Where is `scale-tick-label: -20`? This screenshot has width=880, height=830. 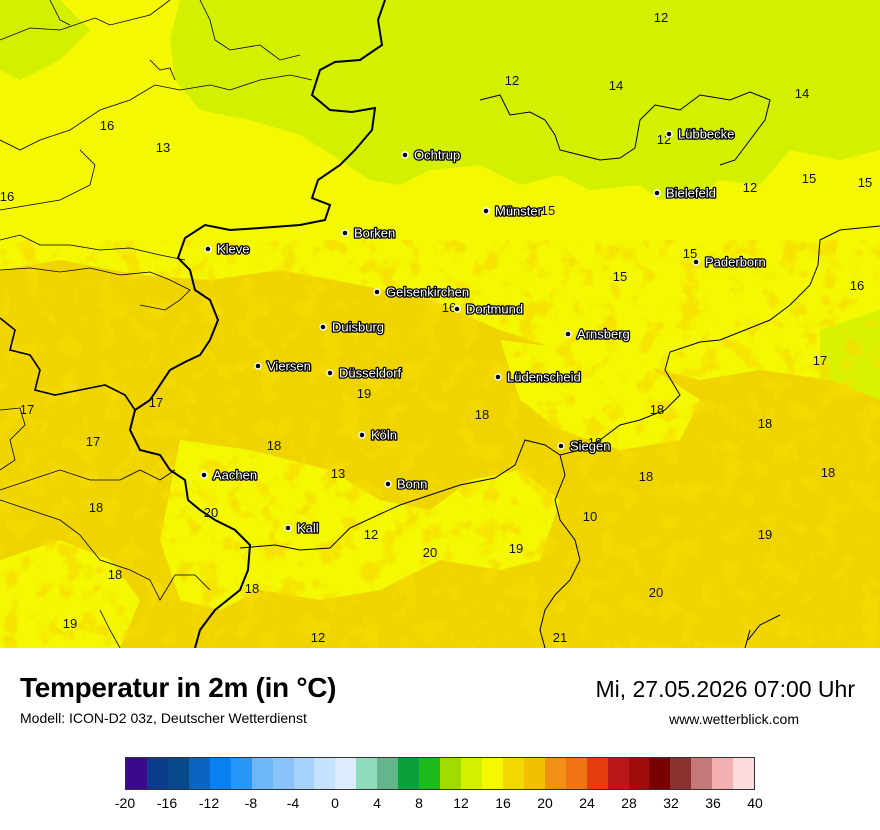 scale-tick-label: -20 is located at coordinates (125, 803).